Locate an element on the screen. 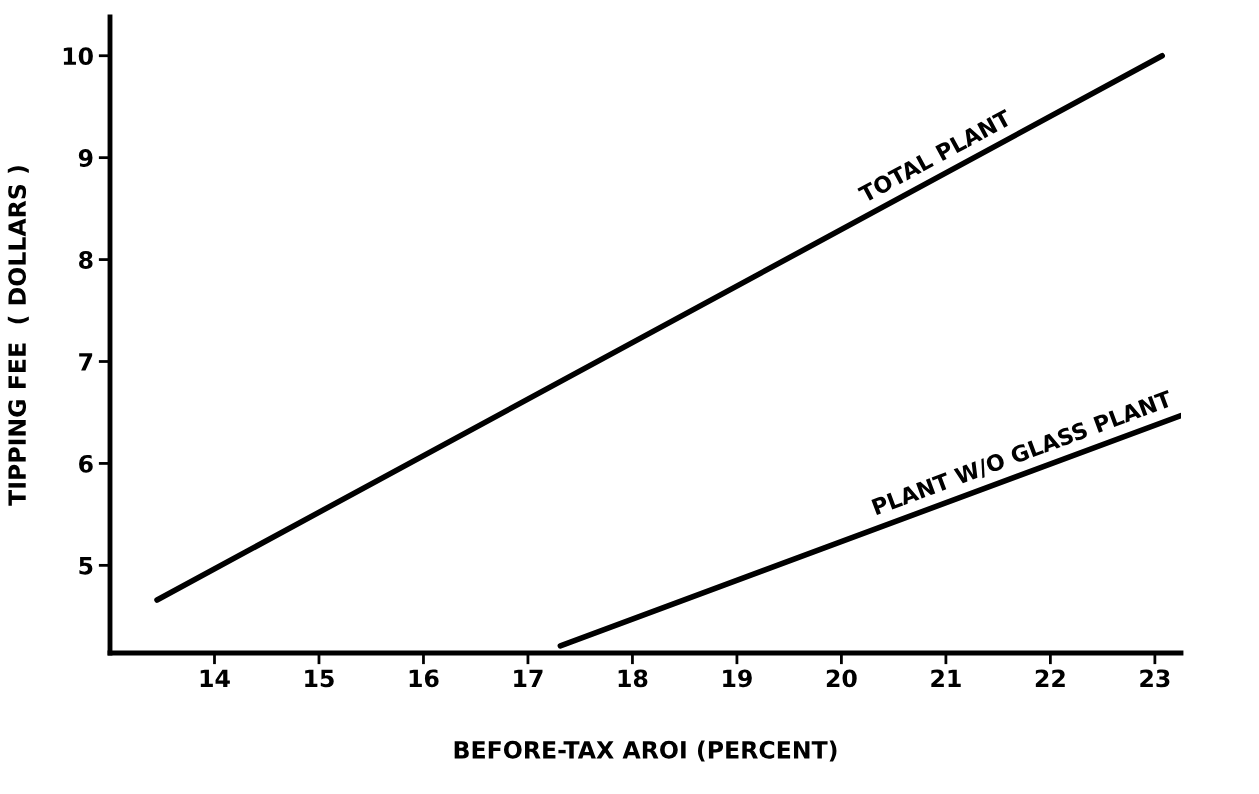 Image resolution: width=1259 pixels, height=794 pixels. y-tick-label: 8 is located at coordinates (86, 260).